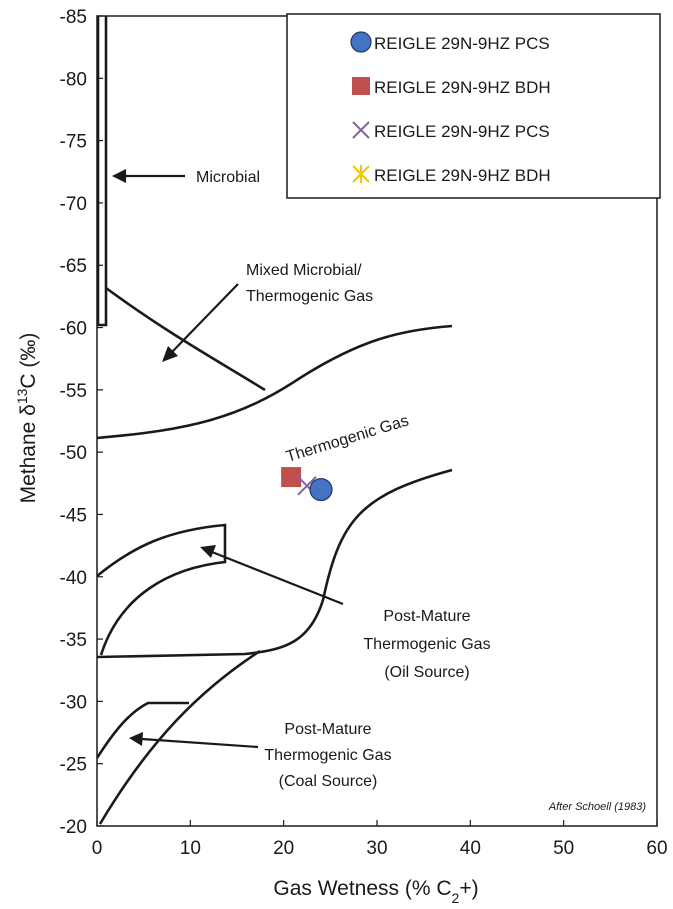 The height and width of the screenshot is (909, 673). Describe the element at coordinates (563, 848) in the screenshot. I see `x-tick-label: 50` at that location.